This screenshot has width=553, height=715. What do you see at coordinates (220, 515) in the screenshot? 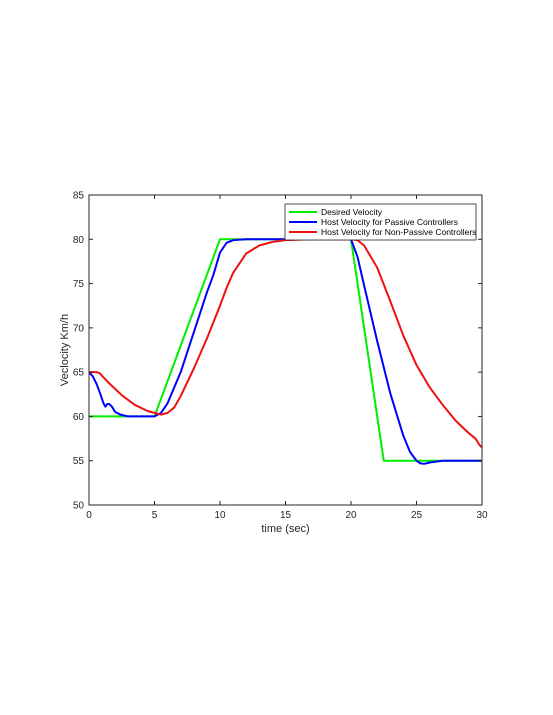
I see `x-tick-label: 10` at bounding box center [220, 515].